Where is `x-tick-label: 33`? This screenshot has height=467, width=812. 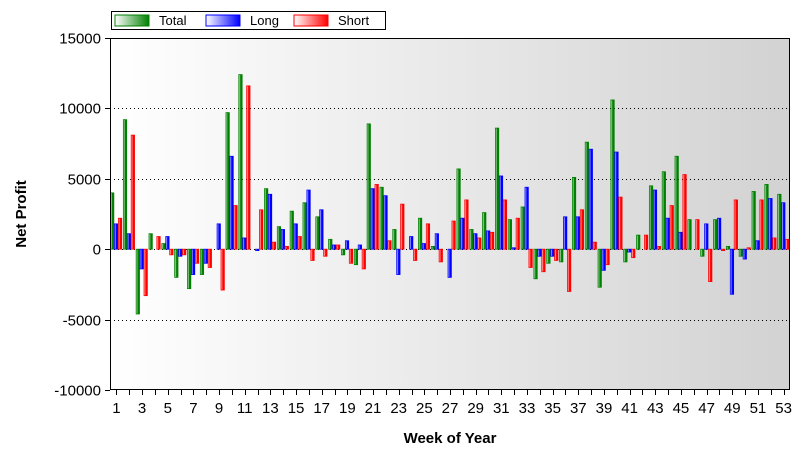
x-tick-label: 33 is located at coordinates (527, 408).